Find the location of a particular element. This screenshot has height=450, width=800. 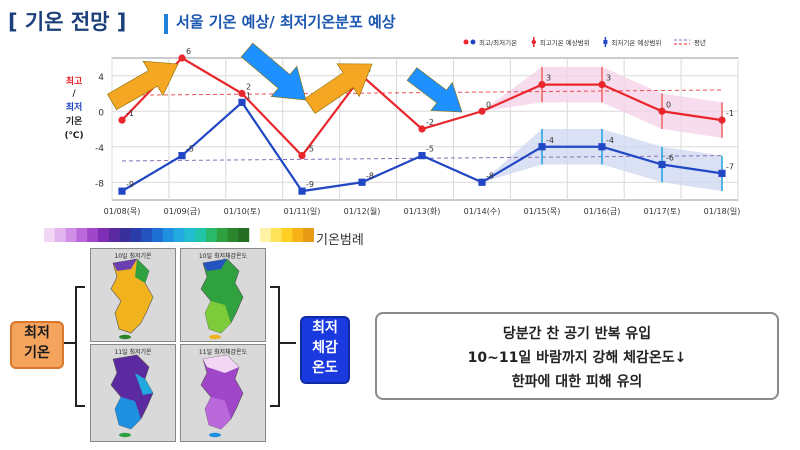

message-line-2: 10~11일 바람까지 강해 체감온도↓ is located at coordinates (577, 358).